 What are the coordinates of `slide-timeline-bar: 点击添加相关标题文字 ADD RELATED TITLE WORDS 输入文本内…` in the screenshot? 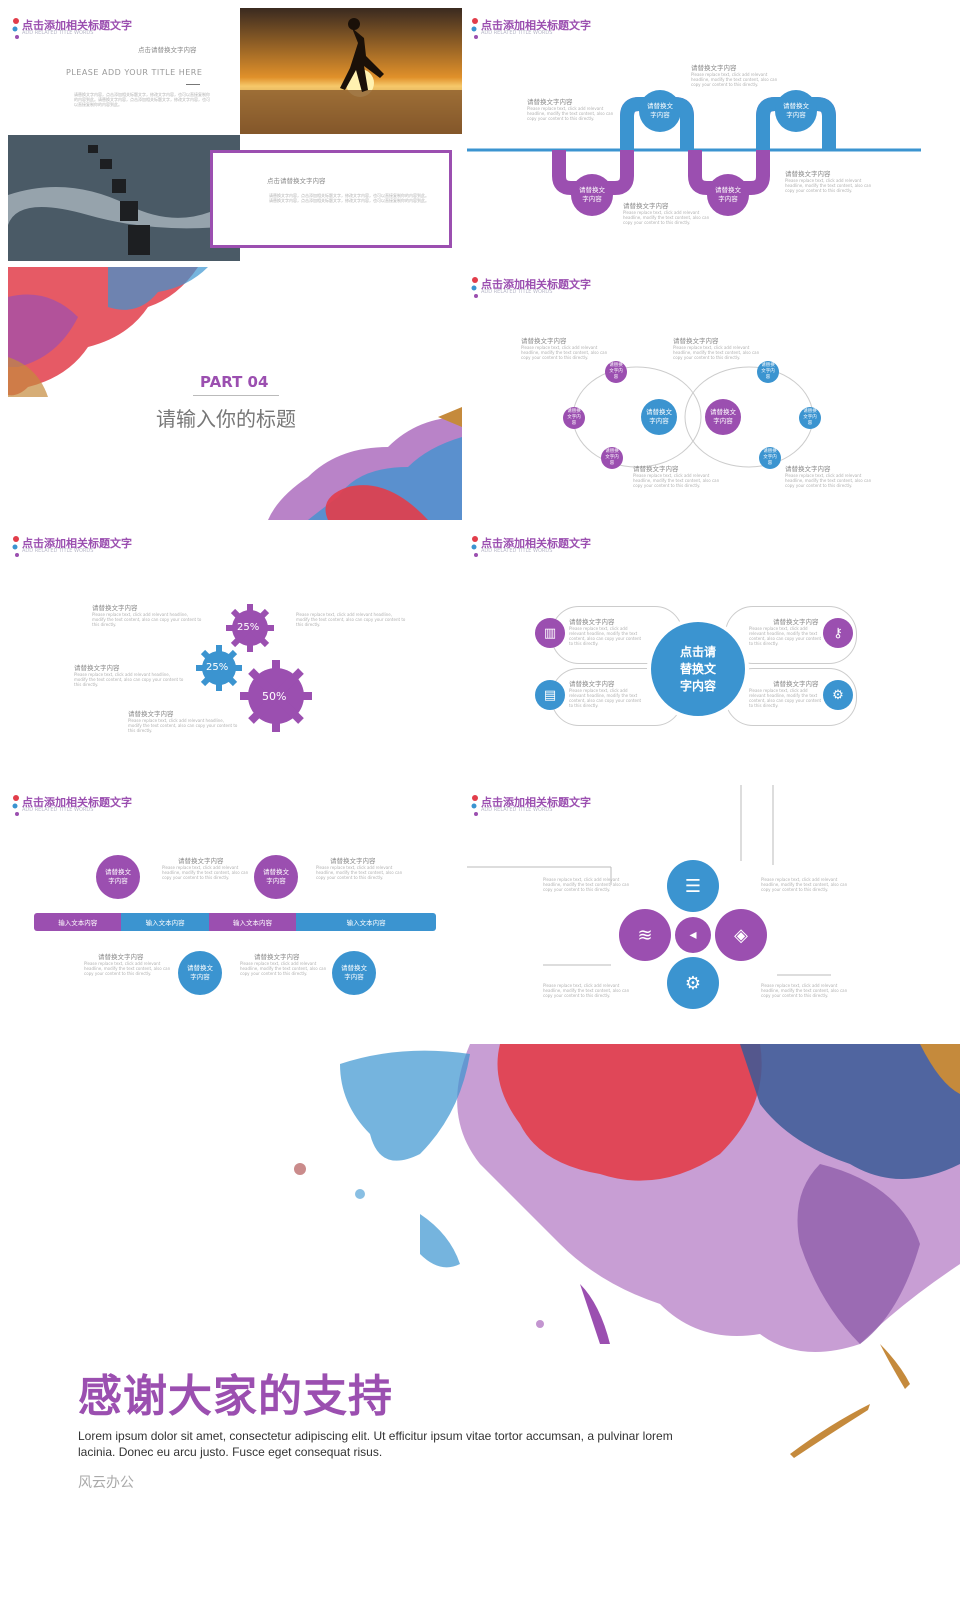 It's located at (235, 911).